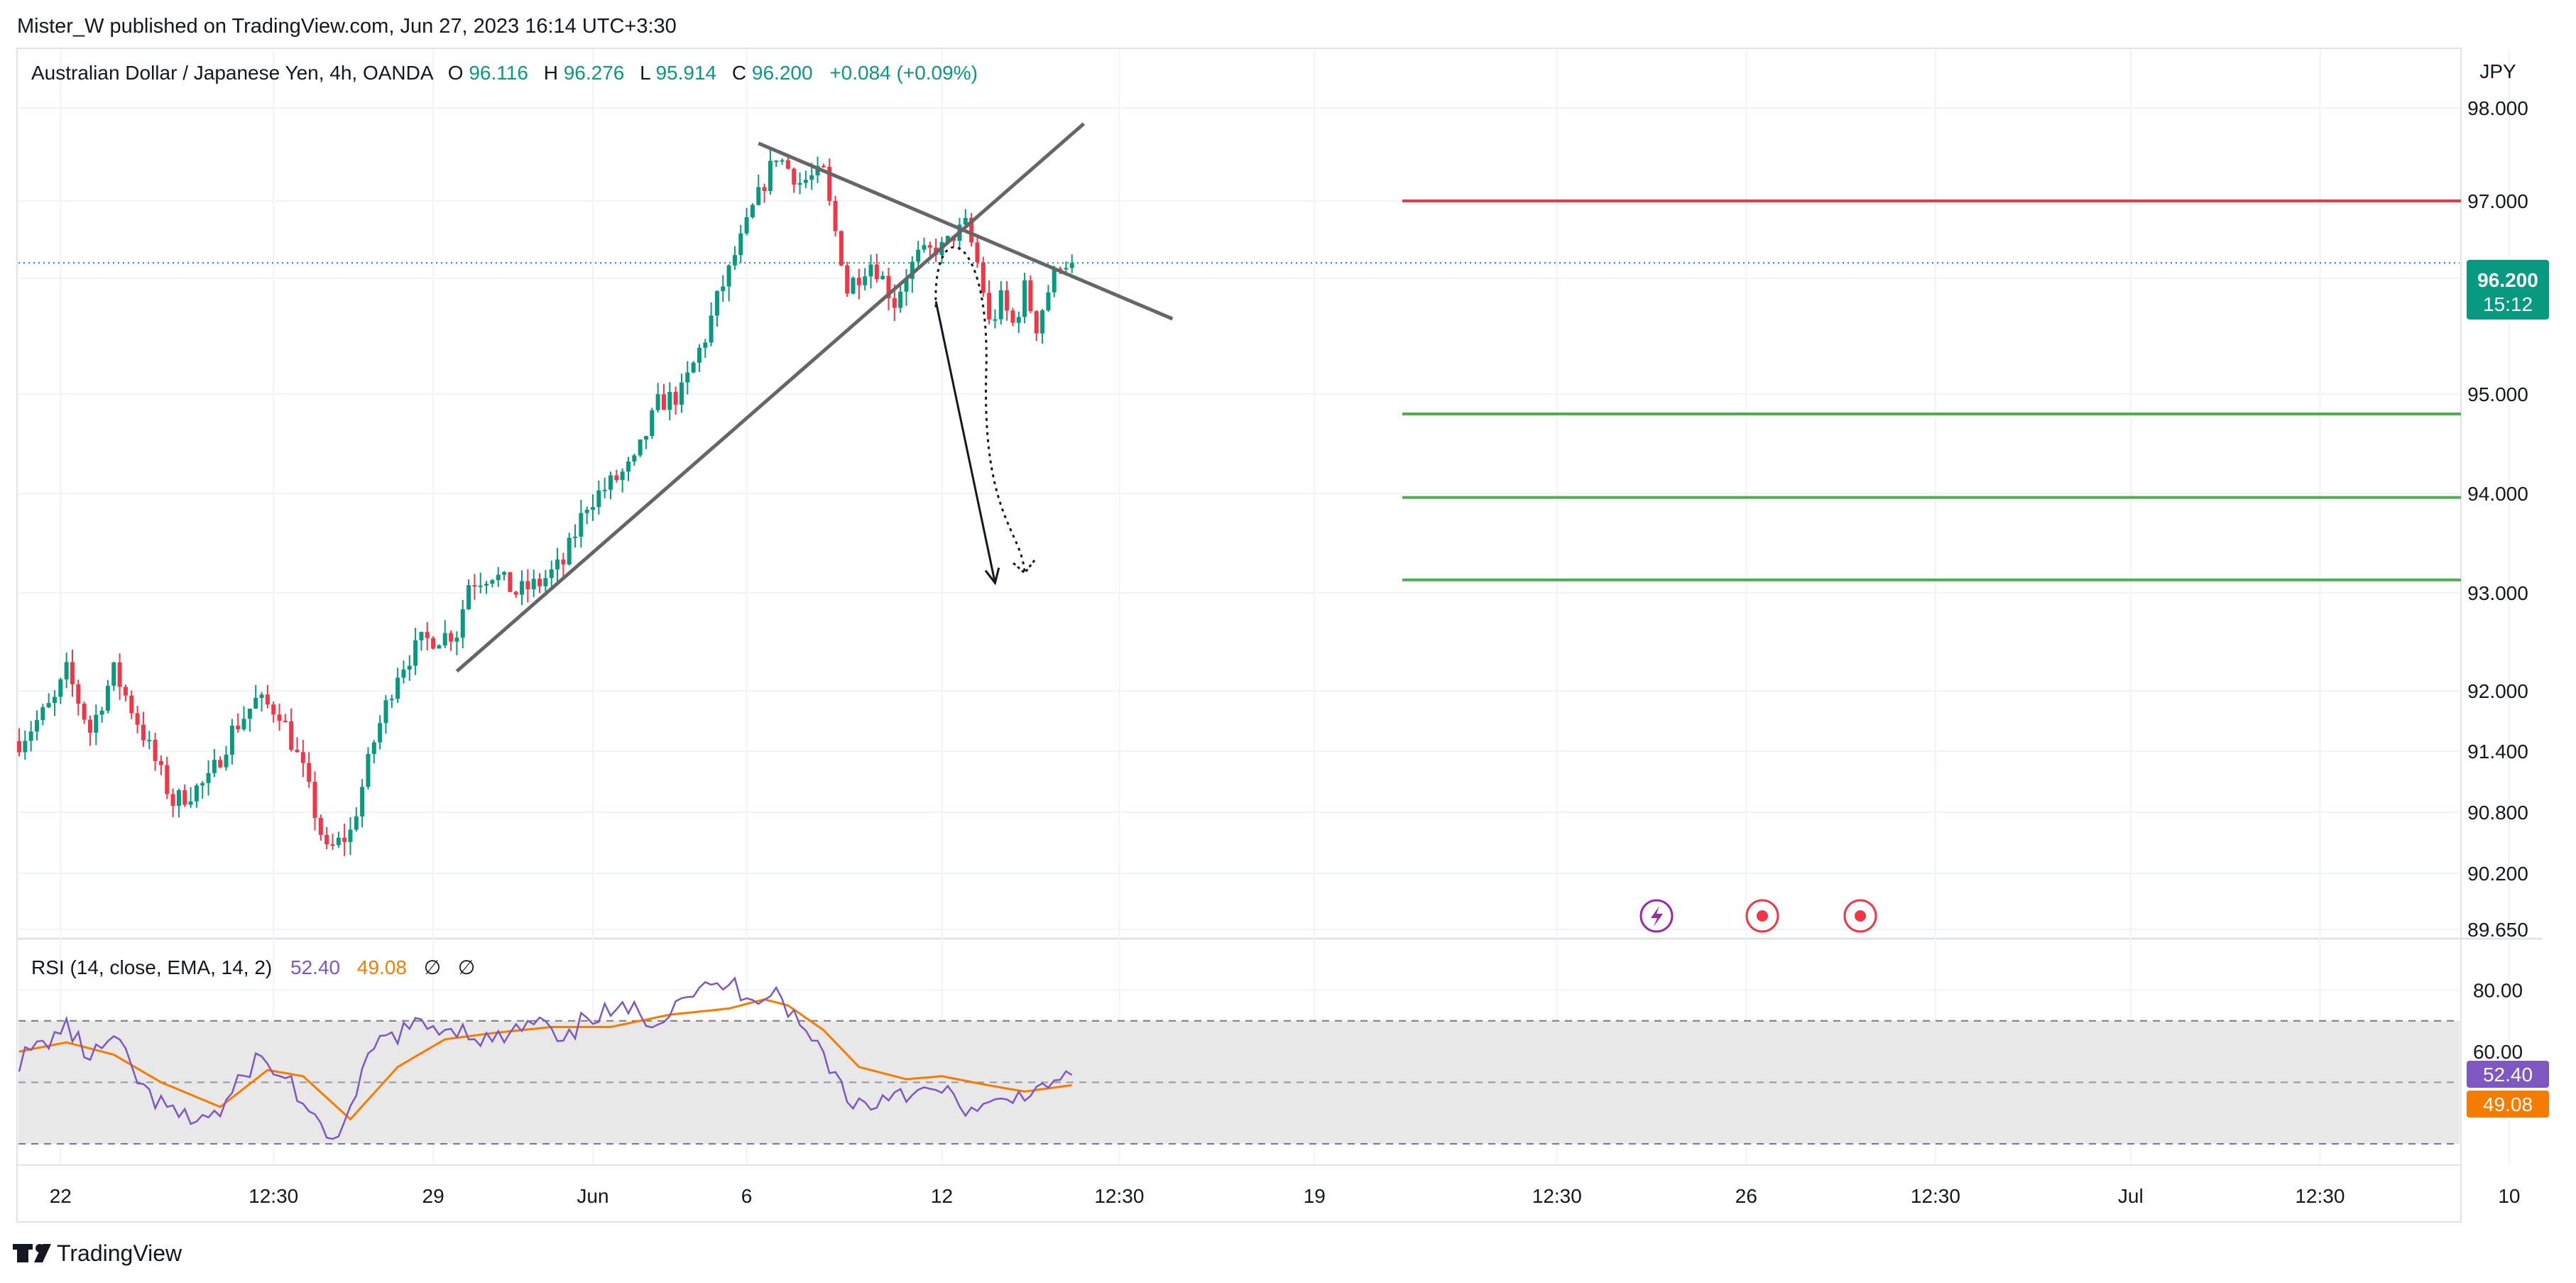 Image resolution: width=2576 pixels, height=1283 pixels. I want to click on lightning-icon, so click(1656, 916).